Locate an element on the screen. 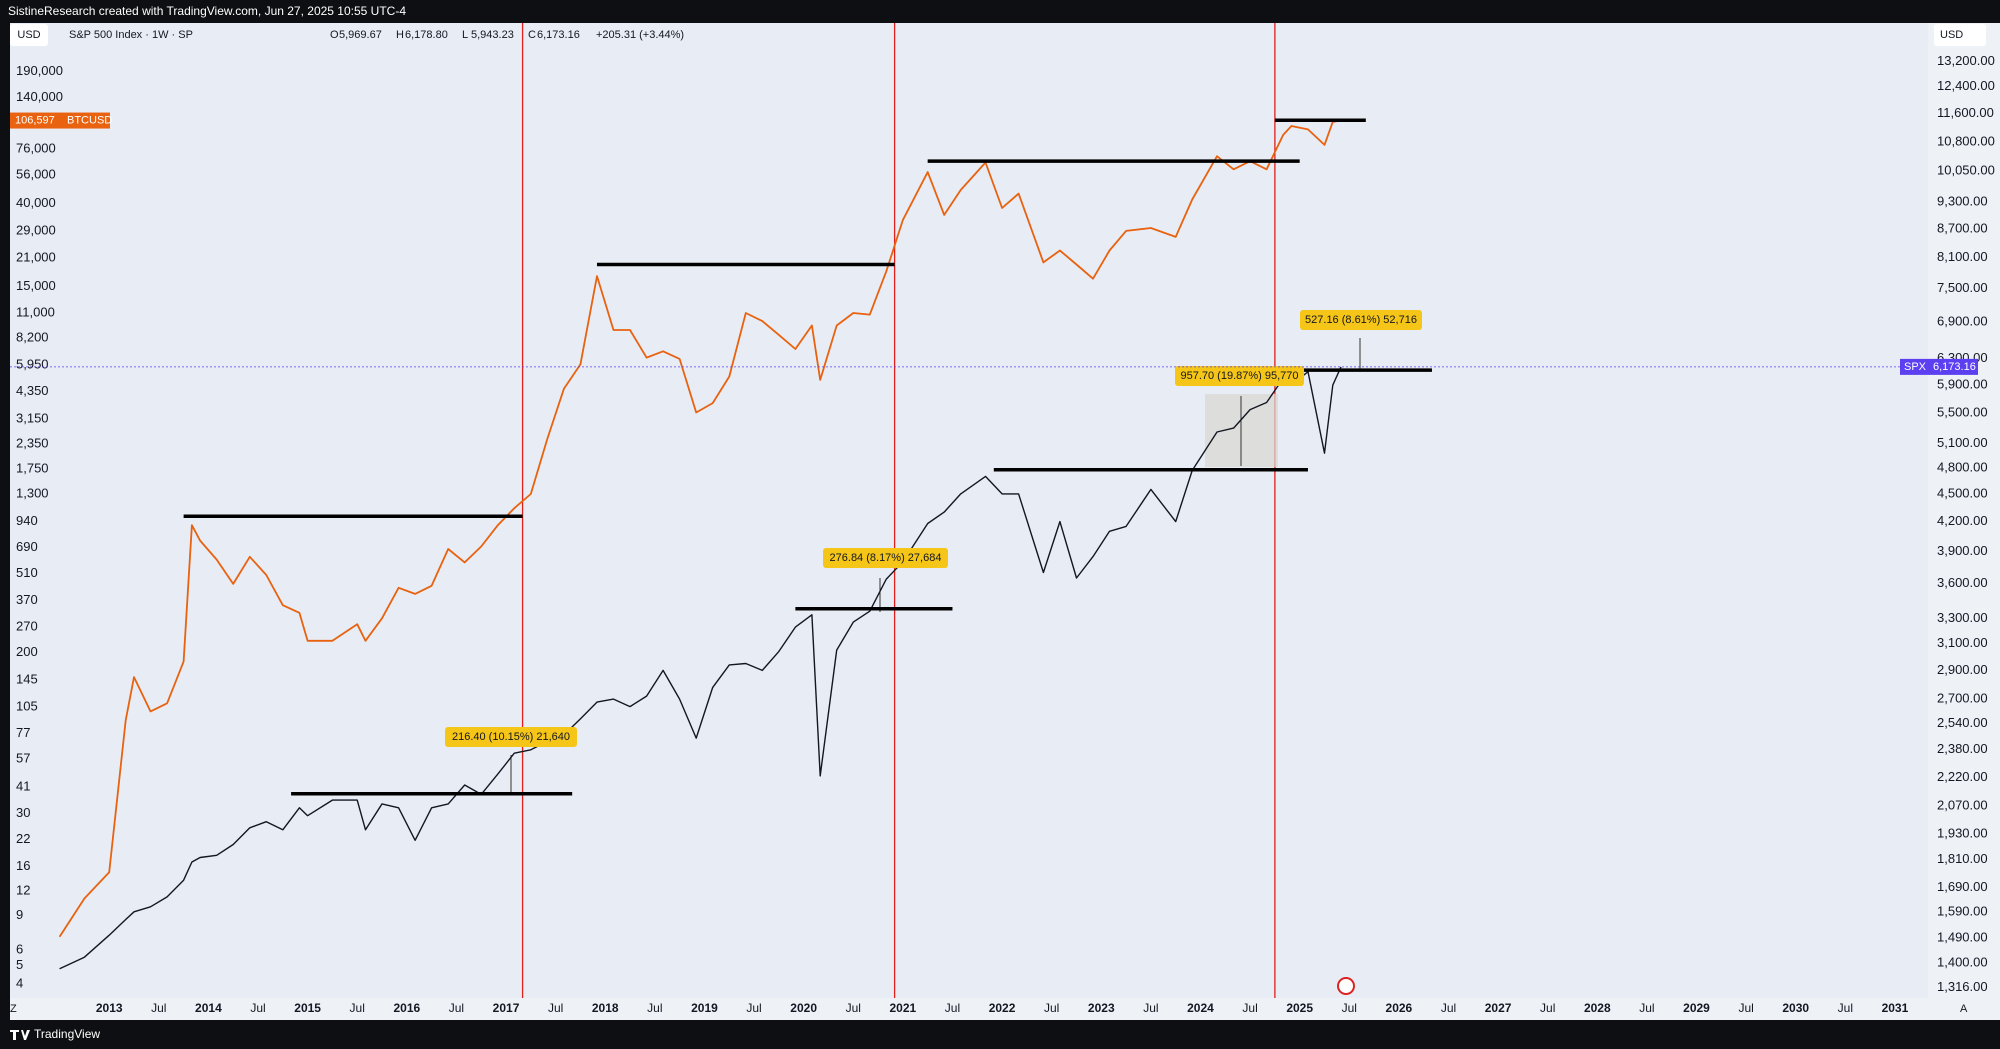  annotation: 527.16 (8.61%) 52,716 is located at coordinates (1361, 320).